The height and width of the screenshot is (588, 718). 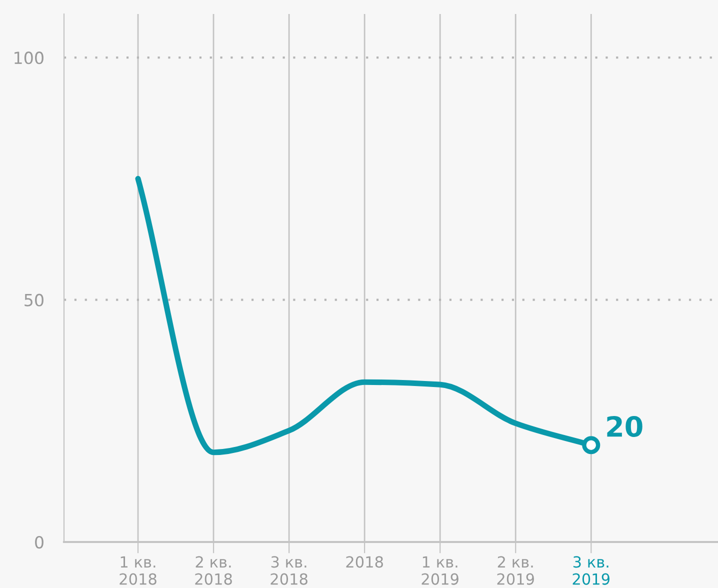 What do you see at coordinates (39, 542) in the screenshot?
I see `y-tick-label: 0` at bounding box center [39, 542].